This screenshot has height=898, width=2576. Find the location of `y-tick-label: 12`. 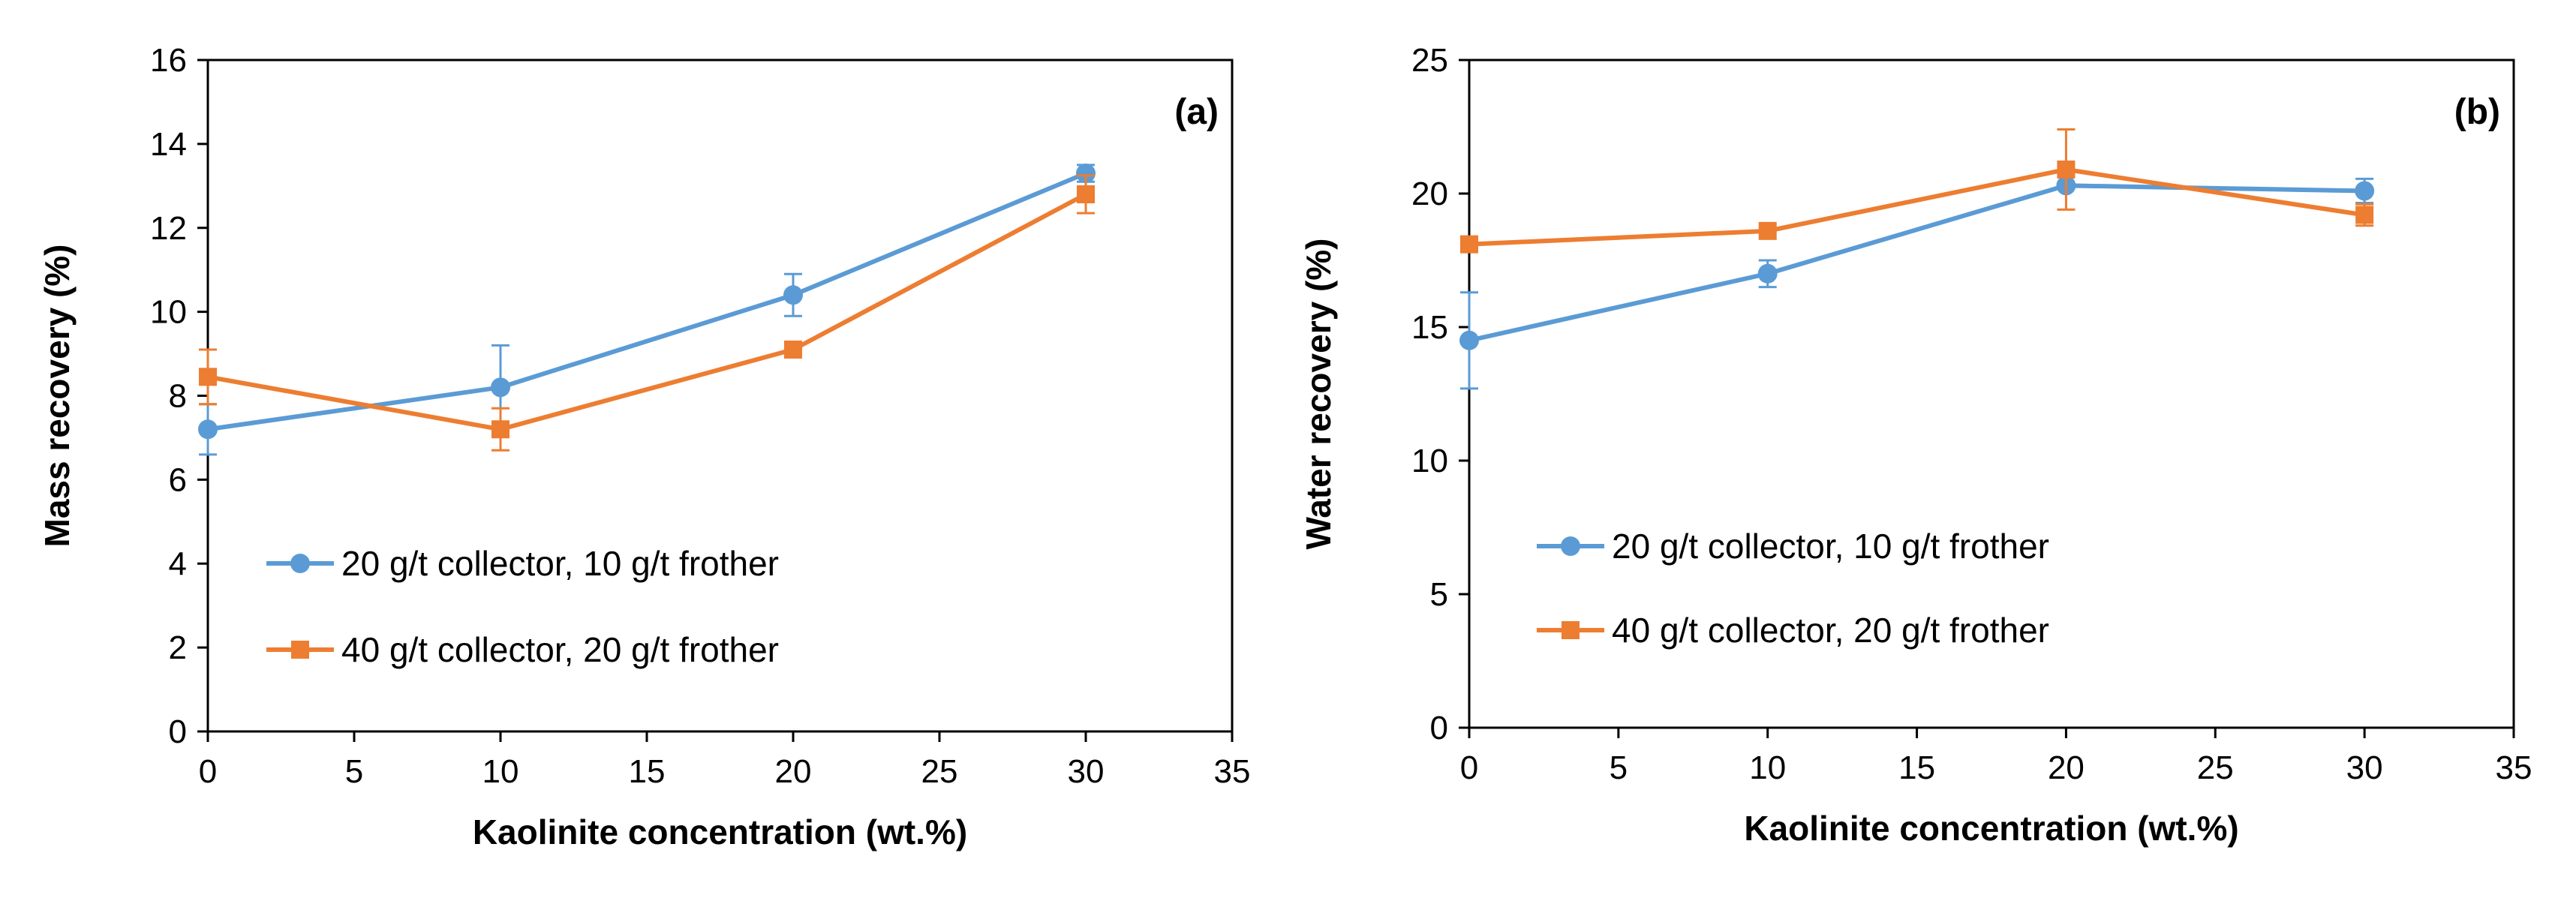

y-tick-label: 12 is located at coordinates (168, 228).